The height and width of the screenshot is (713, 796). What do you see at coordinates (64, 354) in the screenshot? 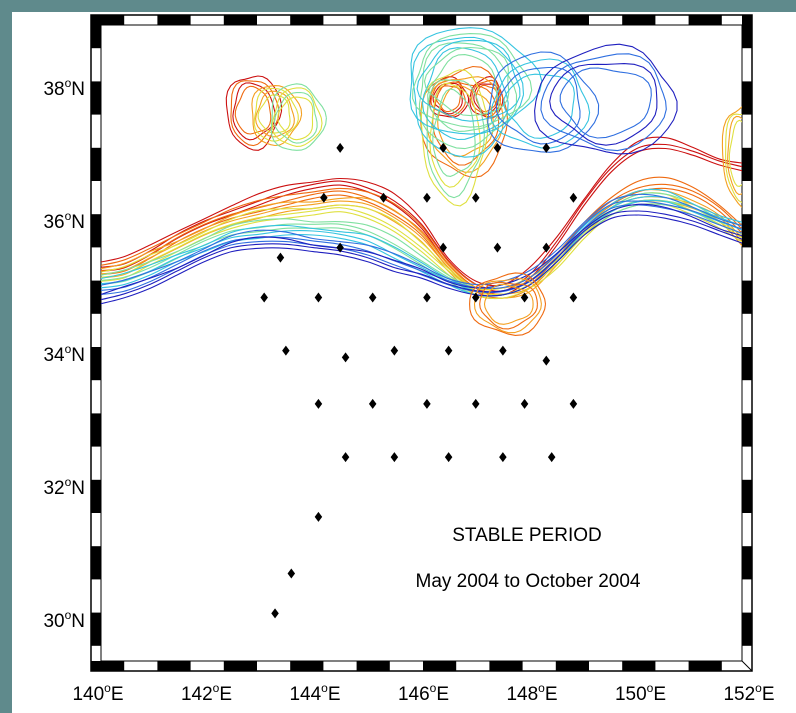
I see `y-axis-labels: 38oN 36oN 34oN 32oN 30oN` at bounding box center [64, 354].